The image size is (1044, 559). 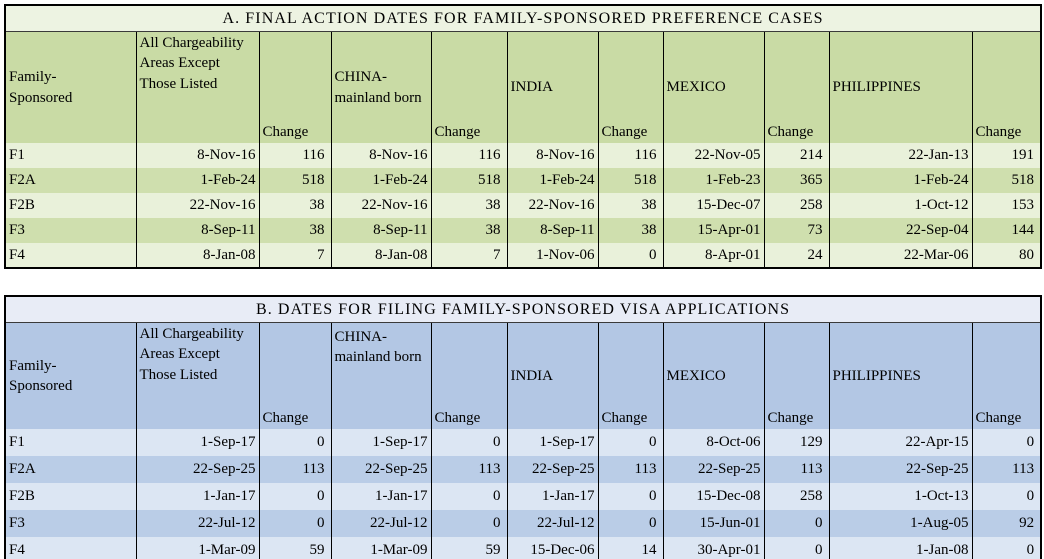 What do you see at coordinates (796, 442) in the screenshot?
I see `change-cell: 129` at bounding box center [796, 442].